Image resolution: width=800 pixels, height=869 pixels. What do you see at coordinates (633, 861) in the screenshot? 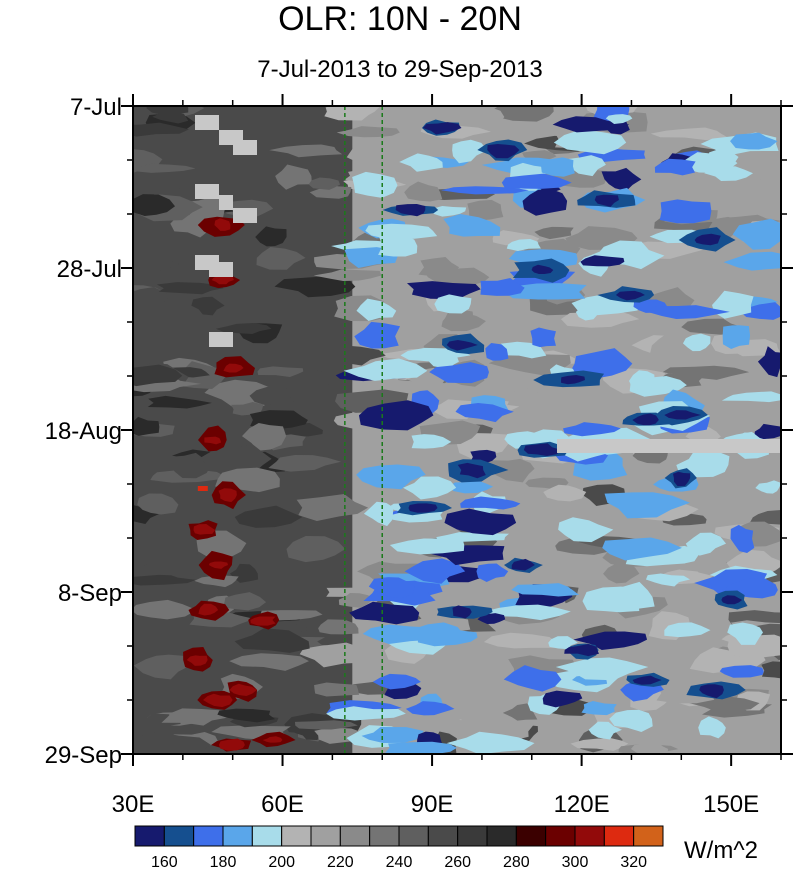
I see `colorbar-label: 320` at bounding box center [633, 861].